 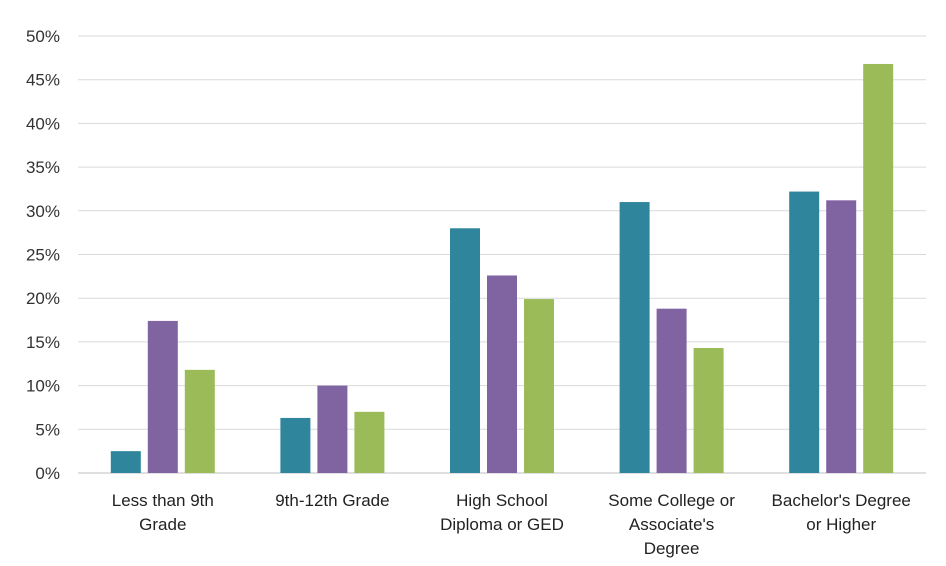 What do you see at coordinates (43, 386) in the screenshot?
I see `y-tick-label: 10%` at bounding box center [43, 386].